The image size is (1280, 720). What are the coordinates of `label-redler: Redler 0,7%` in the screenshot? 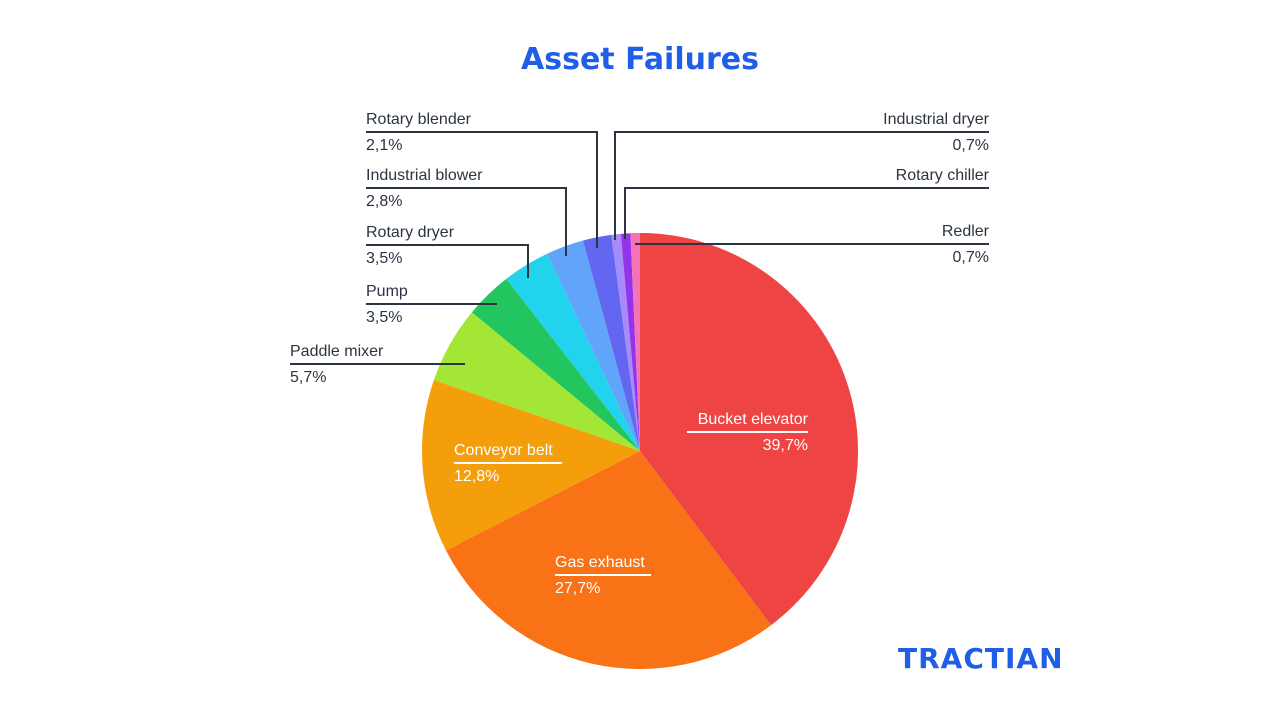 It's located at (965, 245).